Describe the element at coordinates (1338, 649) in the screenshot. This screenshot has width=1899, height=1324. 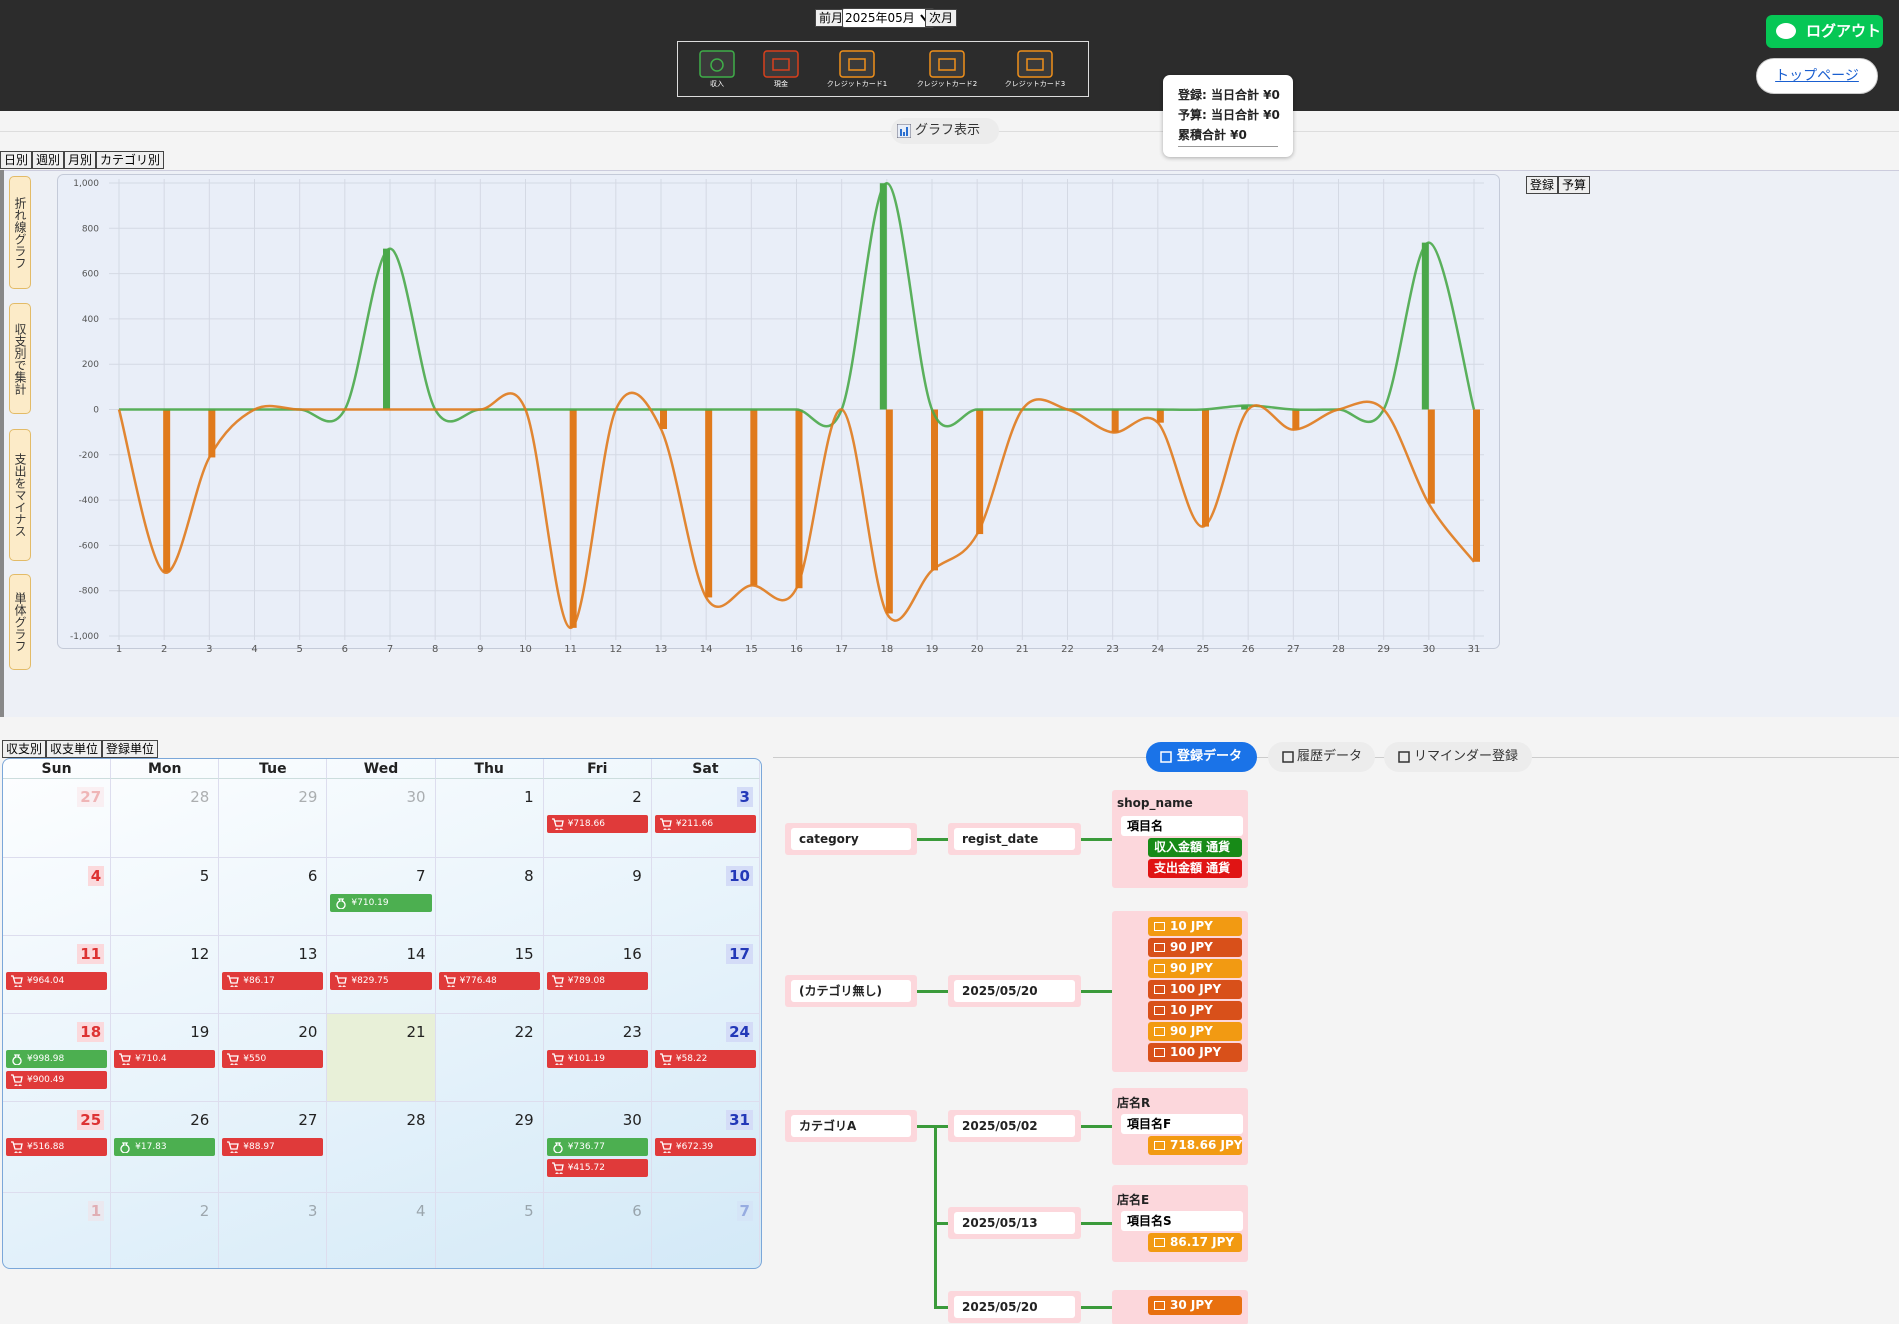
I see `x-tick-label: 28` at that location.